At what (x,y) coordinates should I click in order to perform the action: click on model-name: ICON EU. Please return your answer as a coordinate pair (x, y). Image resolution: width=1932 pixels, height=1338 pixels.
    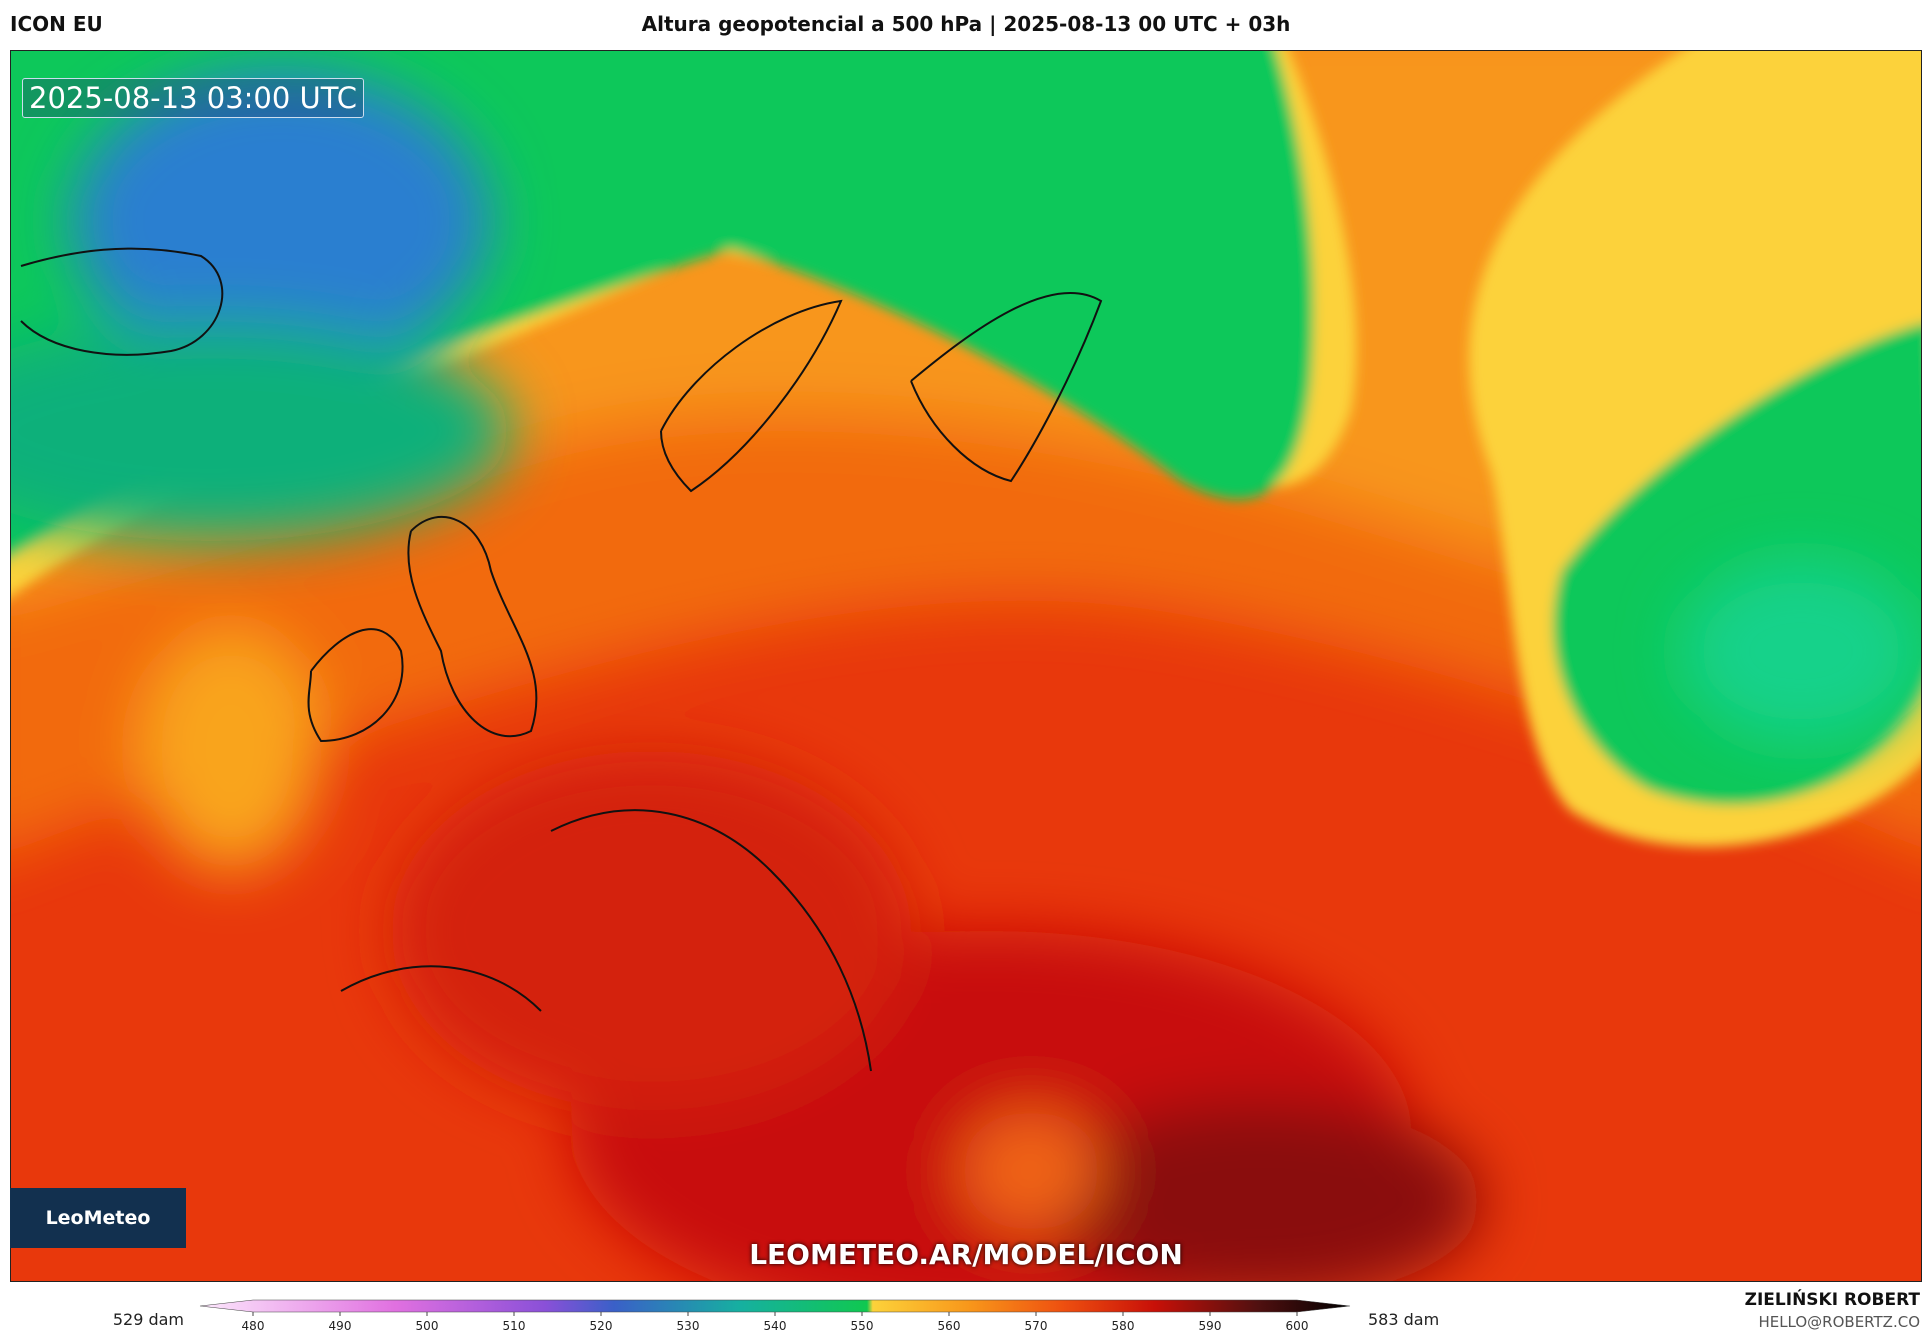
    Looking at the image, I should click on (56, 24).